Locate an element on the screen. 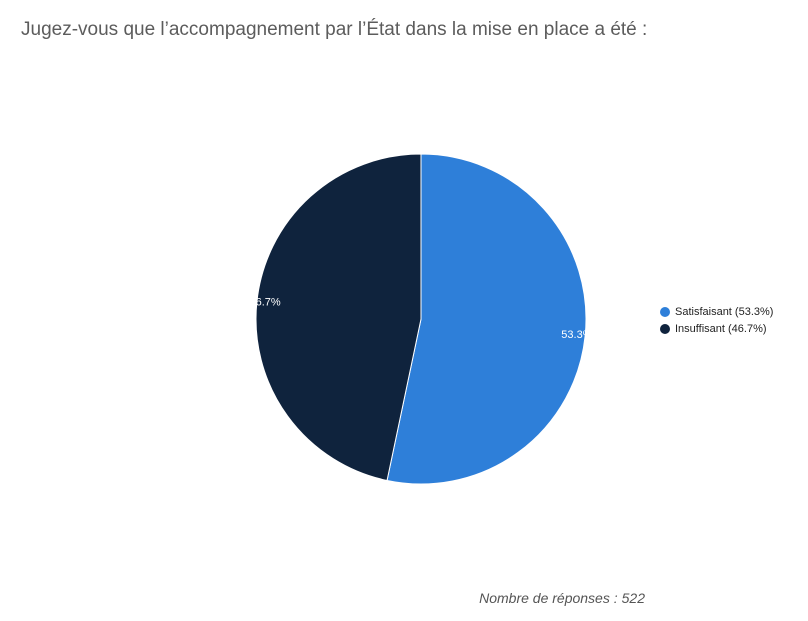 The height and width of the screenshot is (621, 808). pie-slice-insuffisant is located at coordinates (338, 317).